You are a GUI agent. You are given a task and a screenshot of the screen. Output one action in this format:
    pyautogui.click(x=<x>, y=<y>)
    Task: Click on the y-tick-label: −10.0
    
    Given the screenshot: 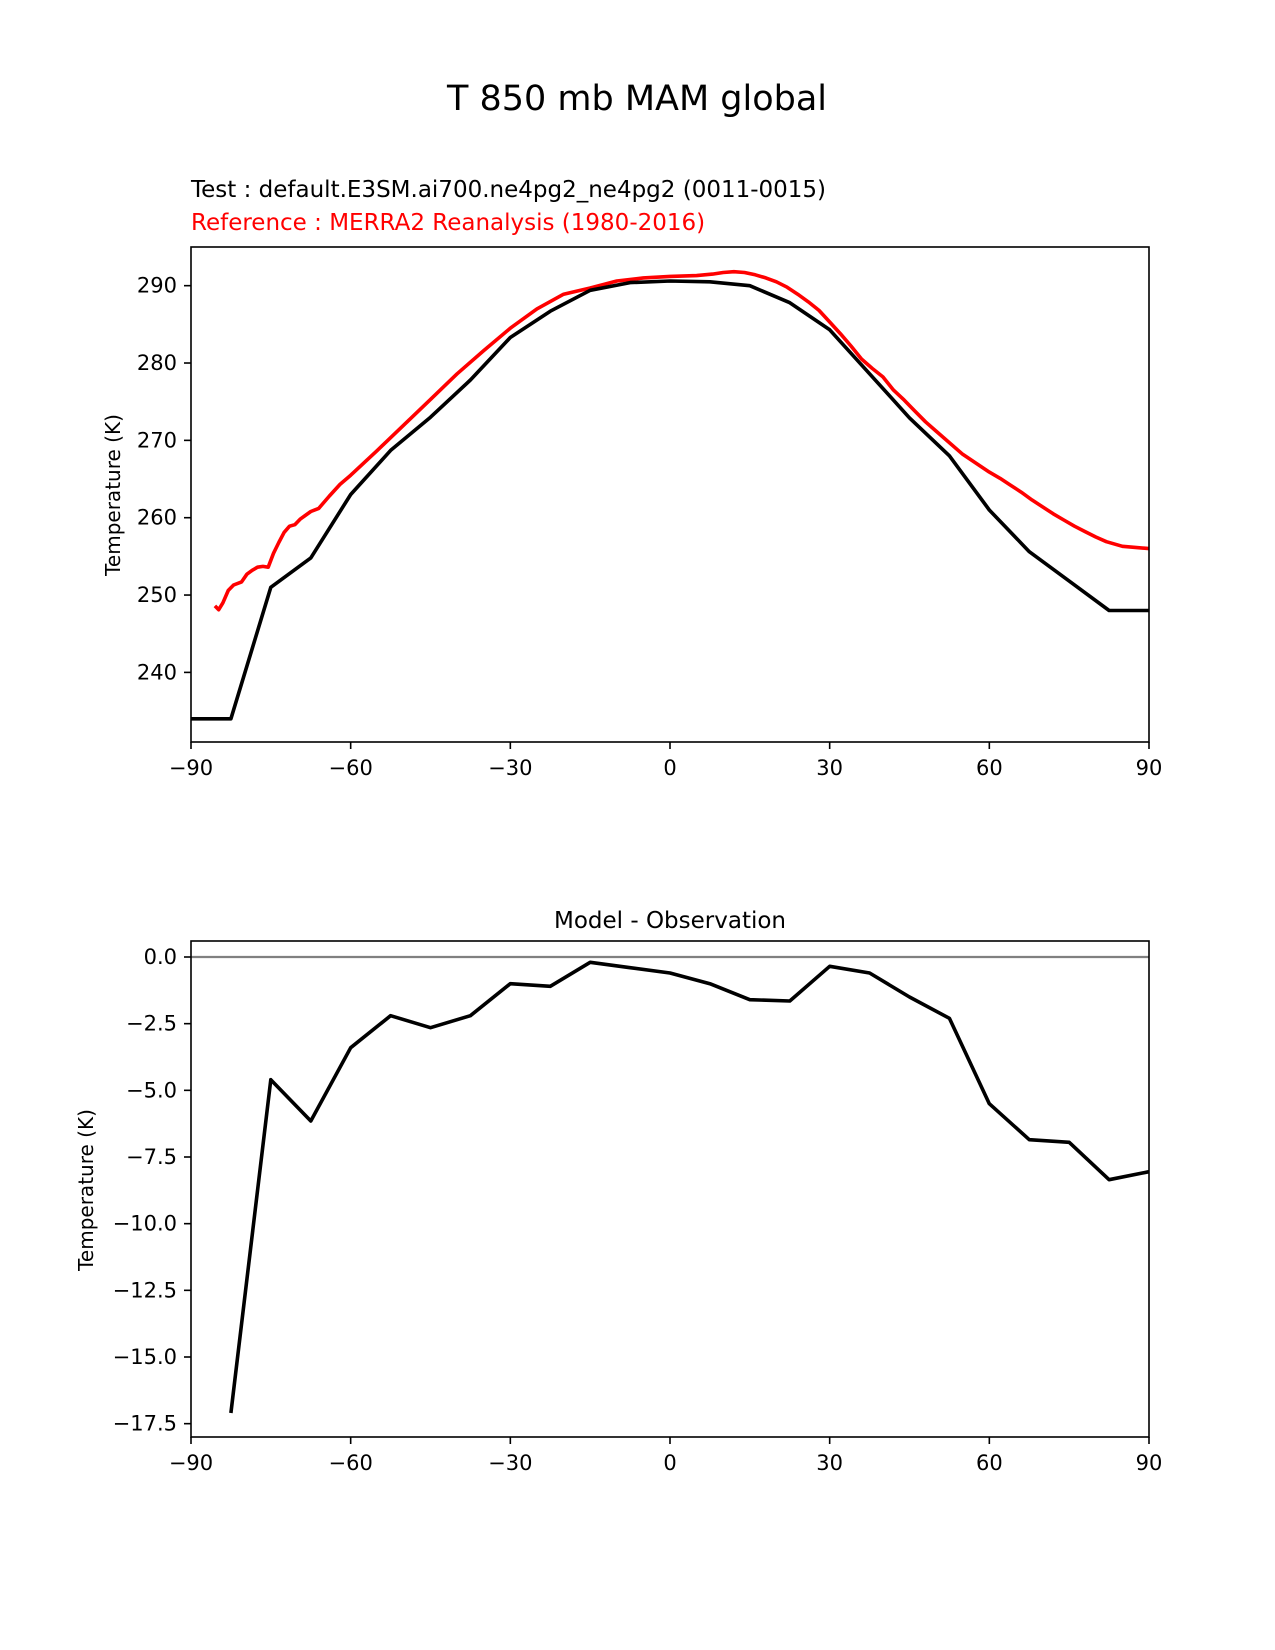 What is the action you would take?
    pyautogui.click(x=145, y=1224)
    